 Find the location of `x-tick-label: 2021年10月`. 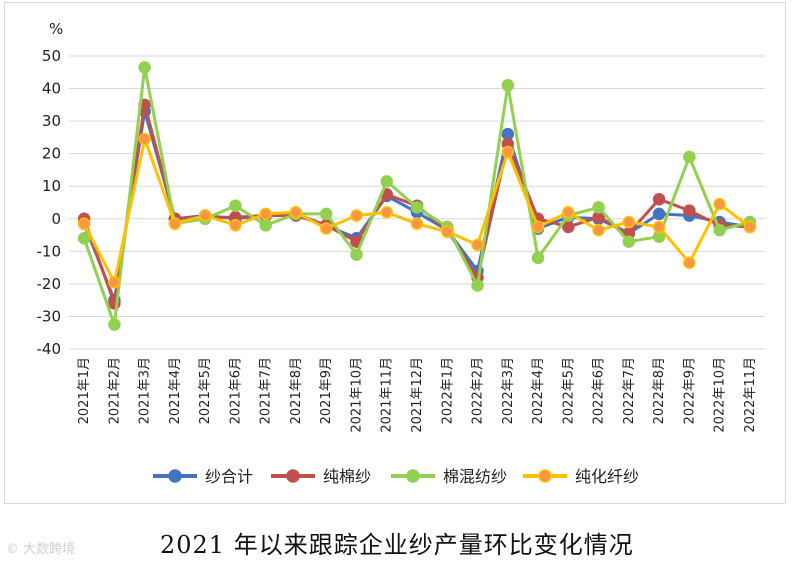

x-tick-label: 2021年10月 is located at coordinates (356, 395).